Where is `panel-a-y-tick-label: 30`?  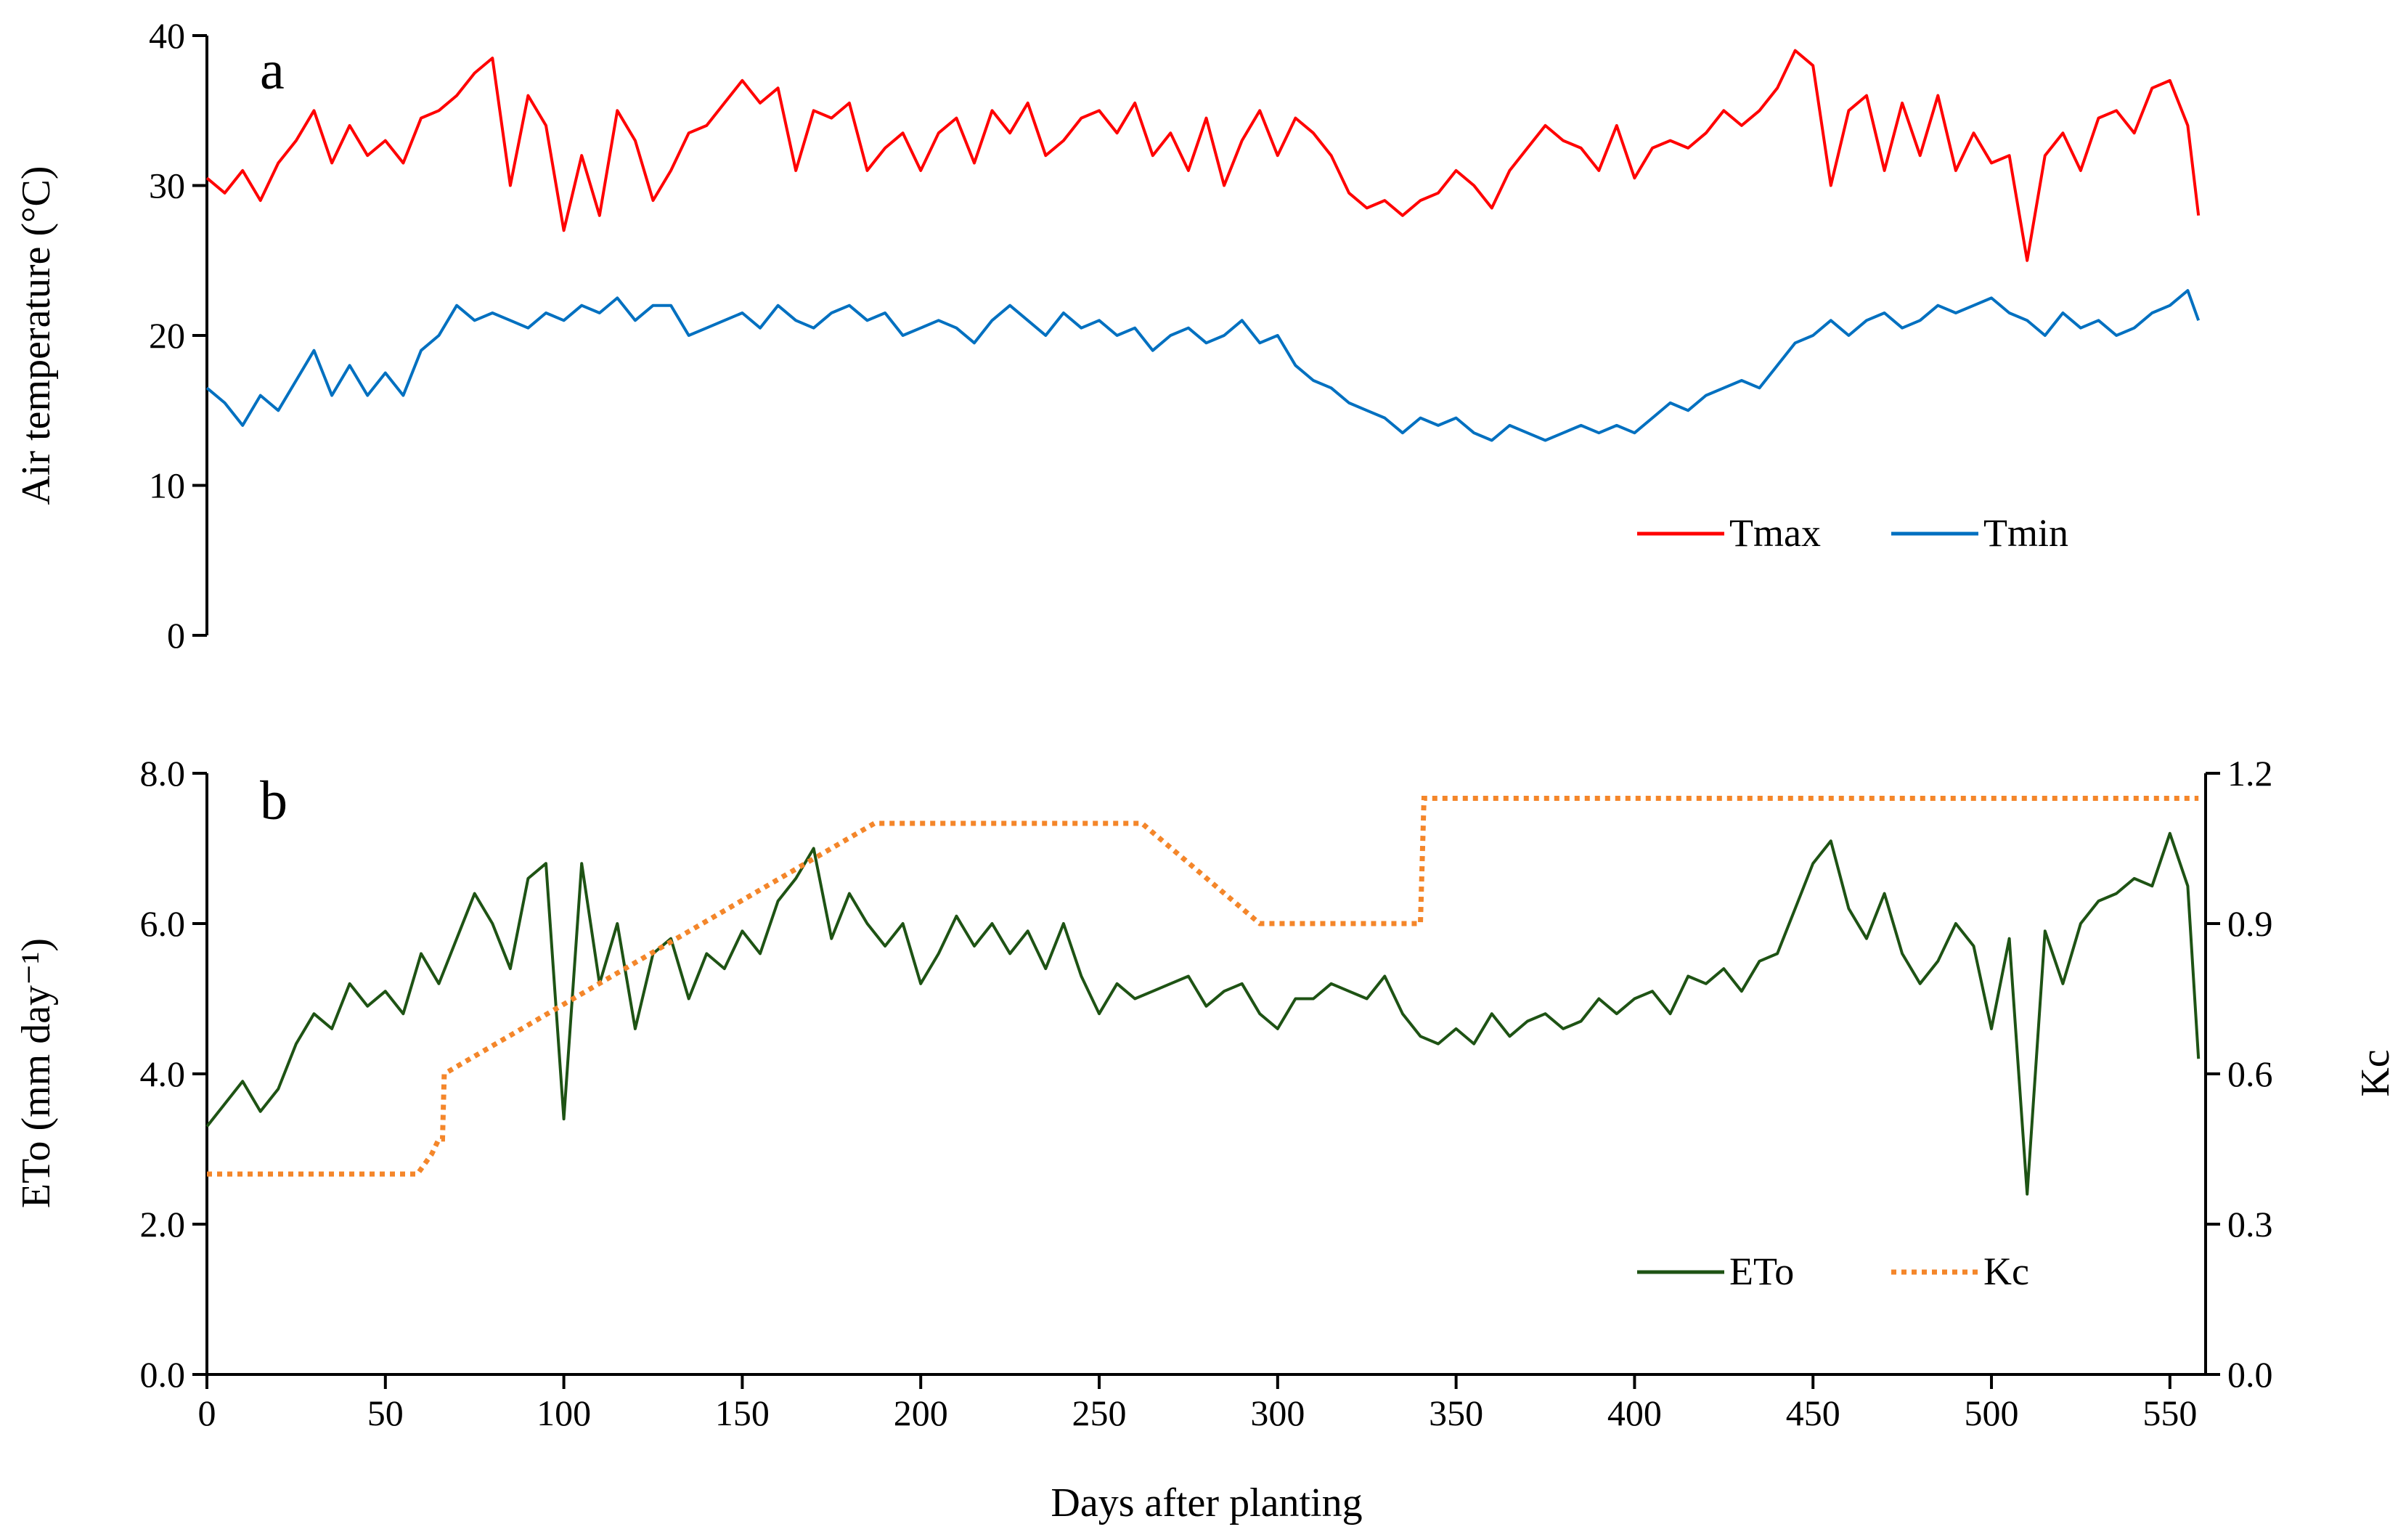 panel-a-y-tick-label: 30 is located at coordinates (167, 186).